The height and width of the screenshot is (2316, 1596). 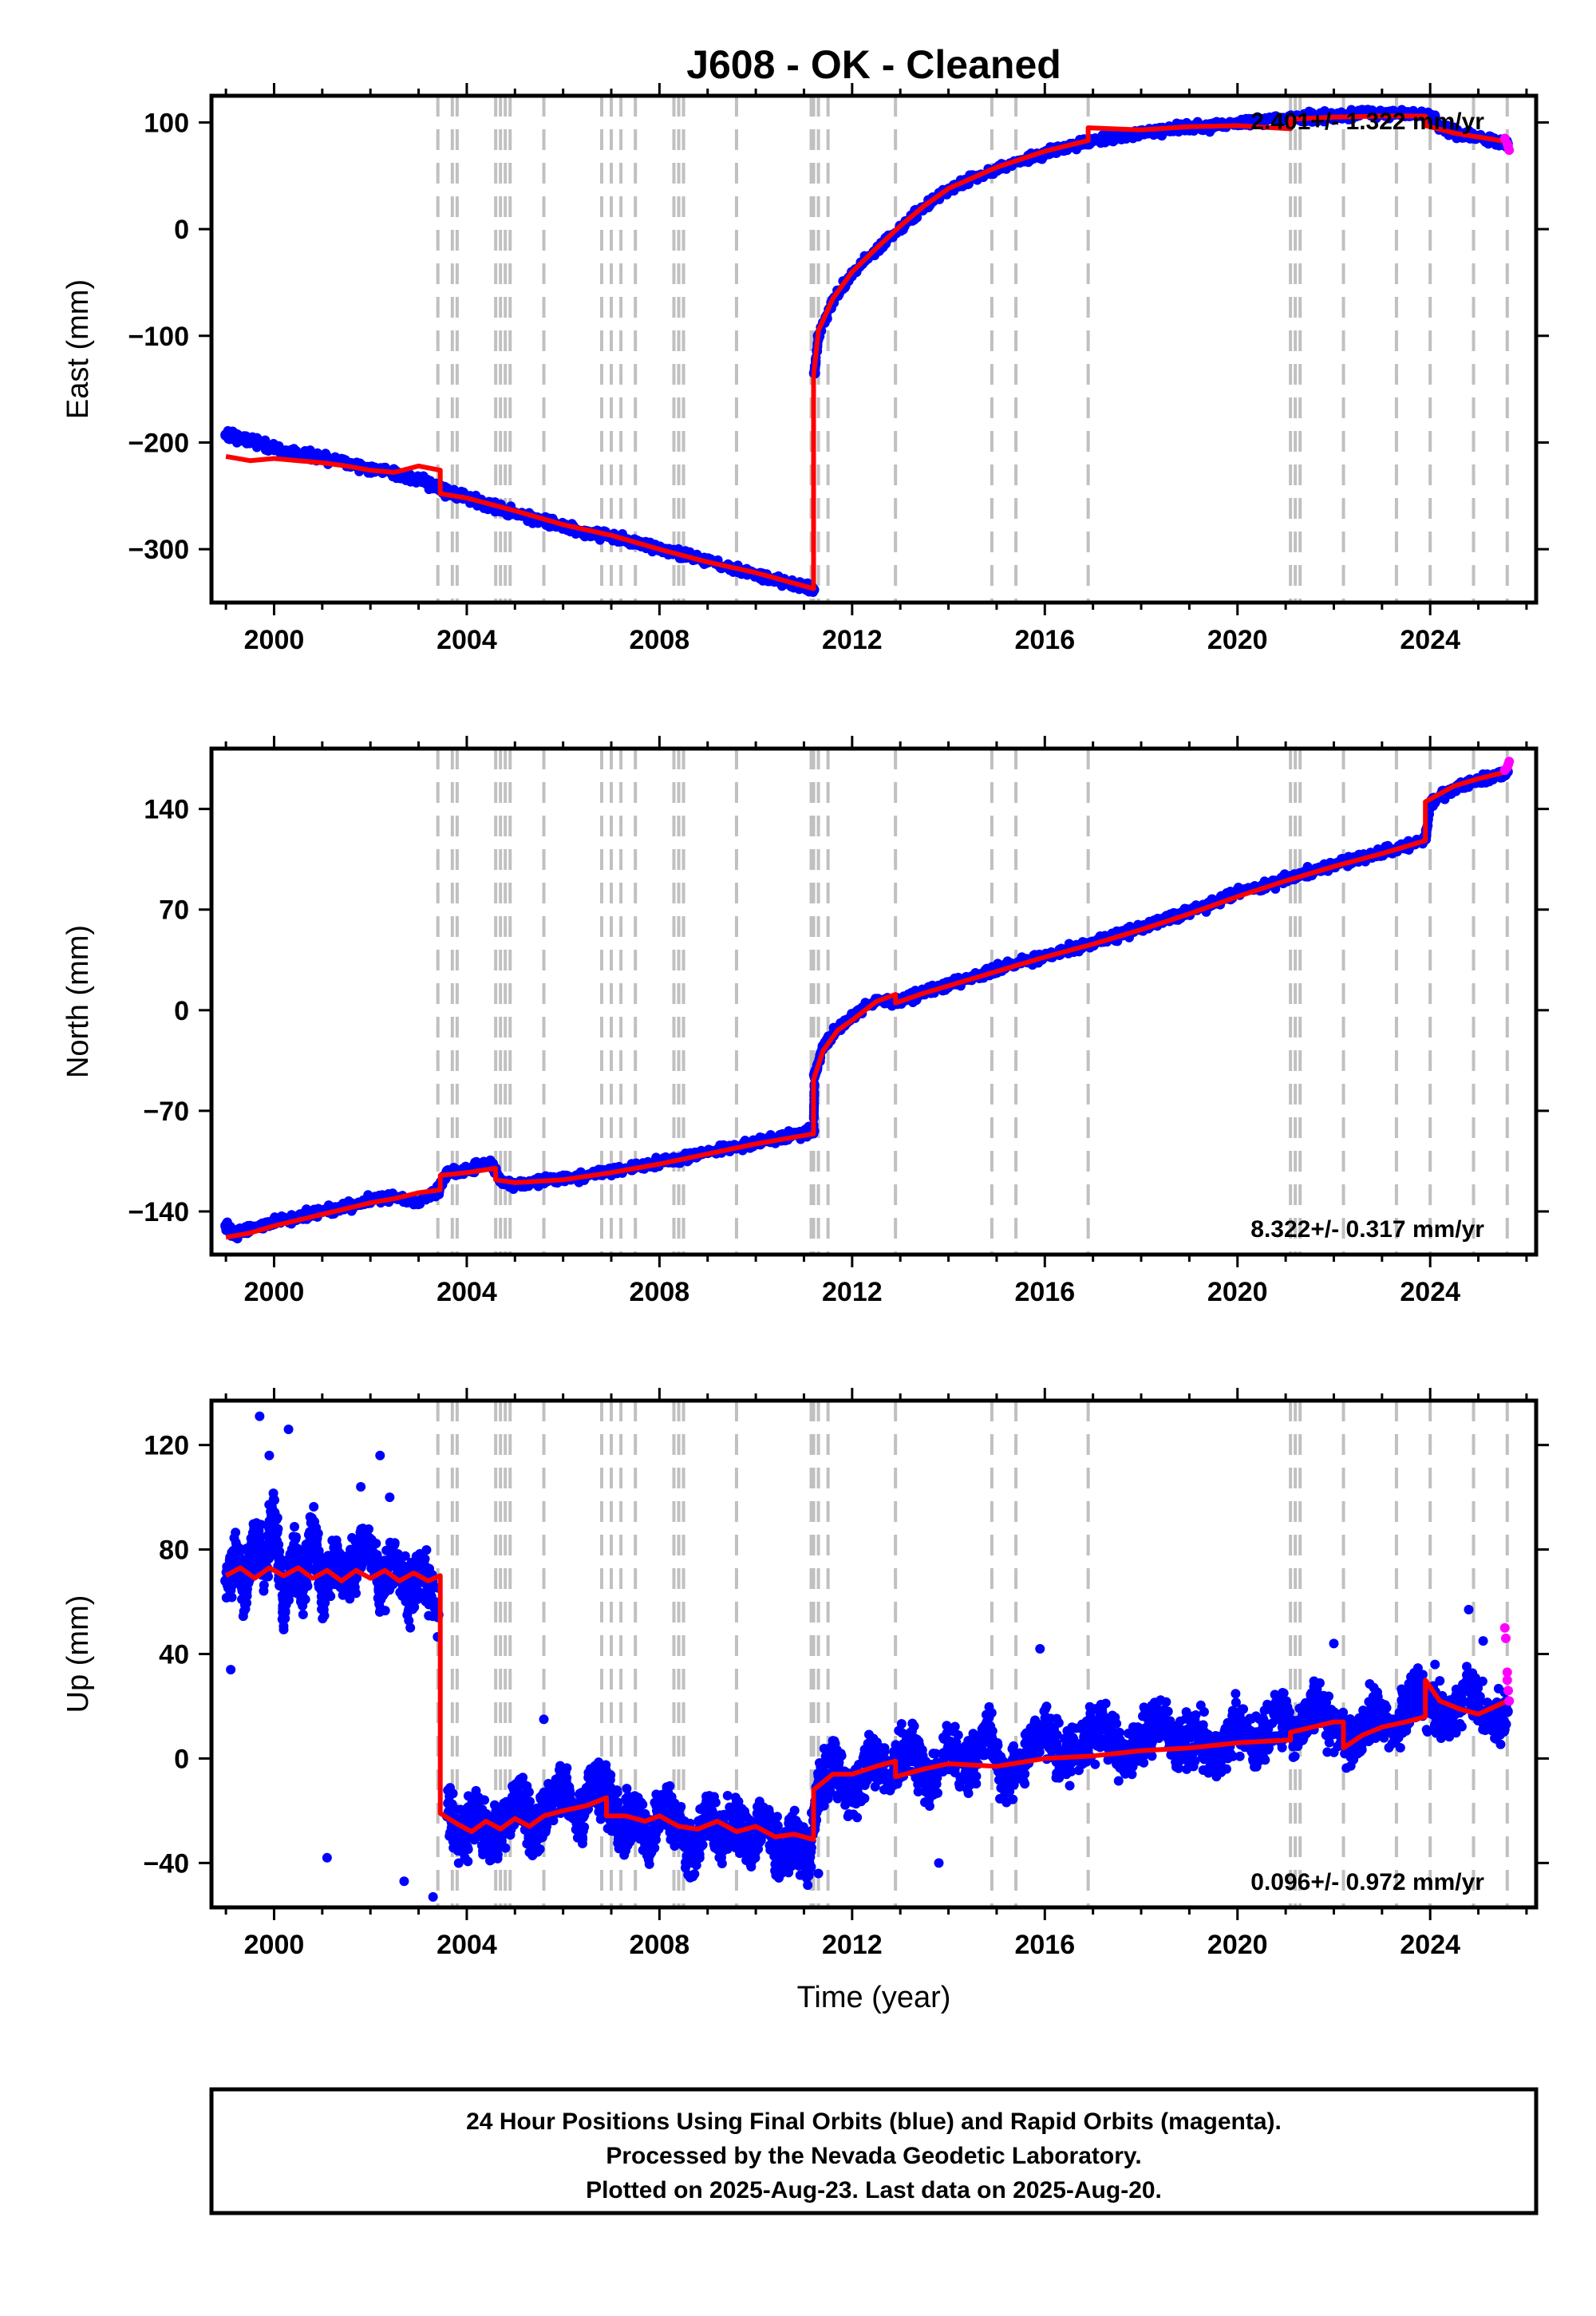 What do you see at coordinates (873, 64) in the screenshot?
I see `figure-title: J608 - OK - Cleaned` at bounding box center [873, 64].